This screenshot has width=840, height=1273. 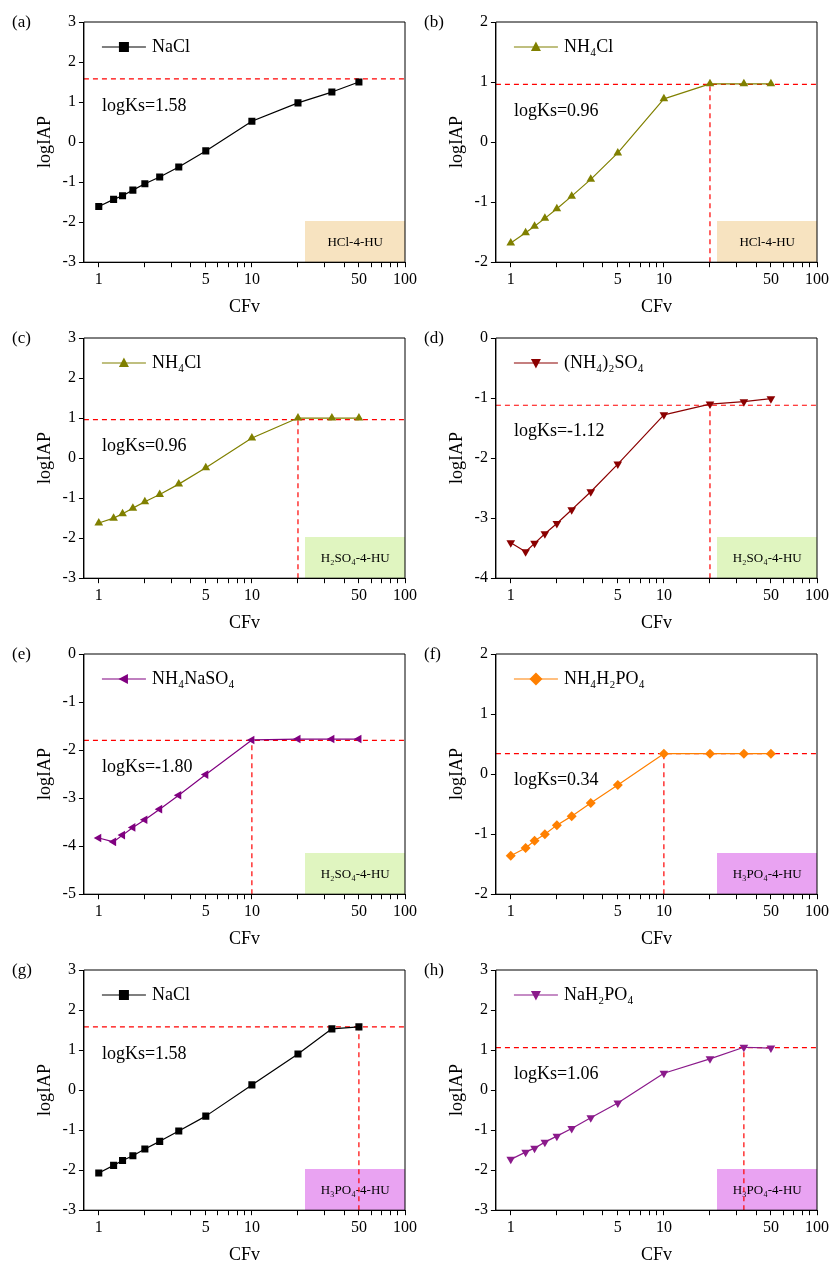 I want to click on chart-title: (d), so click(x=434, y=337).